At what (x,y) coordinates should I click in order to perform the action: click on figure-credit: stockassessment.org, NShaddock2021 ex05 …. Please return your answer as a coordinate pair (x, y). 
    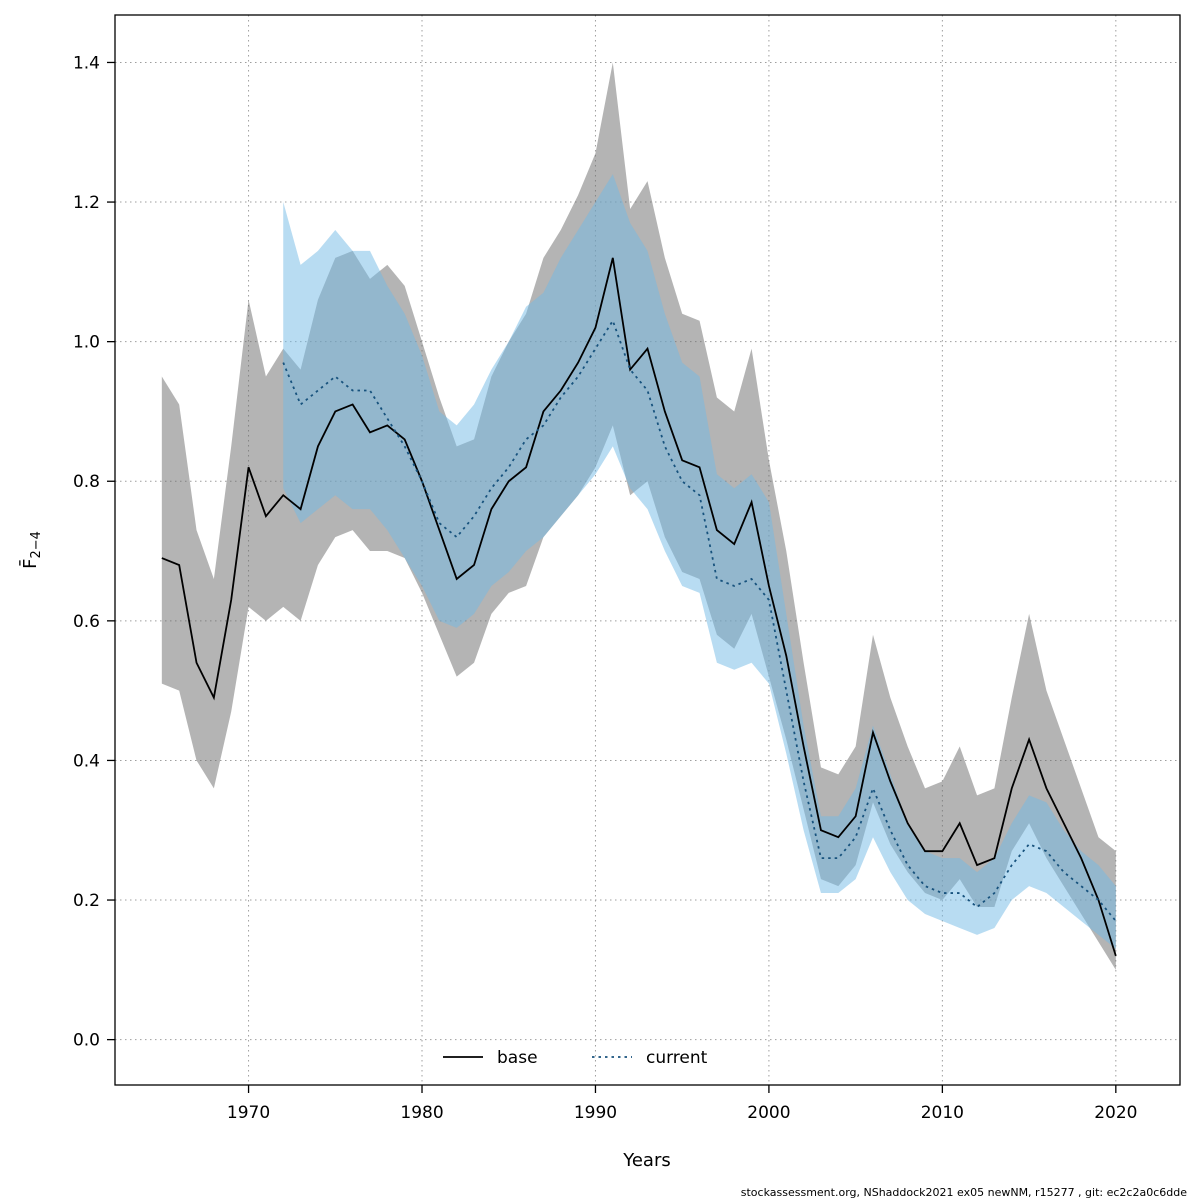
    Looking at the image, I should click on (964, 1192).